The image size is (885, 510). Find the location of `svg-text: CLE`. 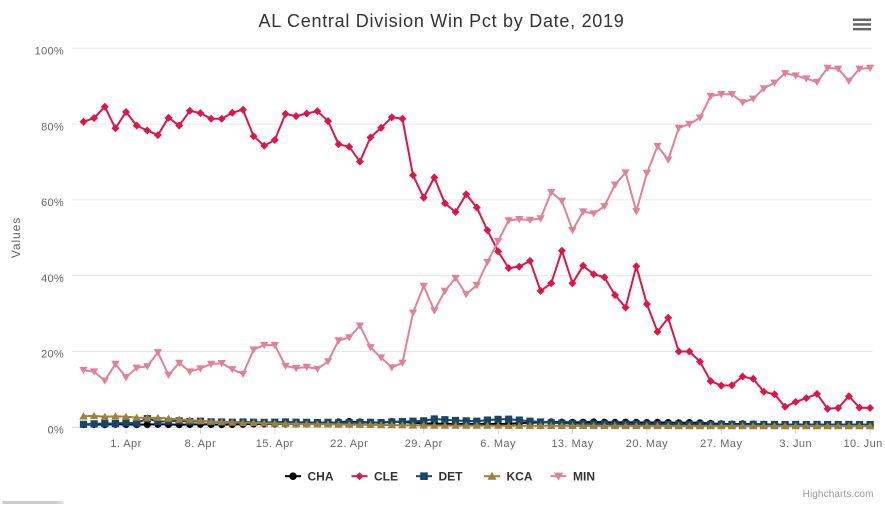

svg-text: CLE is located at coordinates (386, 477).